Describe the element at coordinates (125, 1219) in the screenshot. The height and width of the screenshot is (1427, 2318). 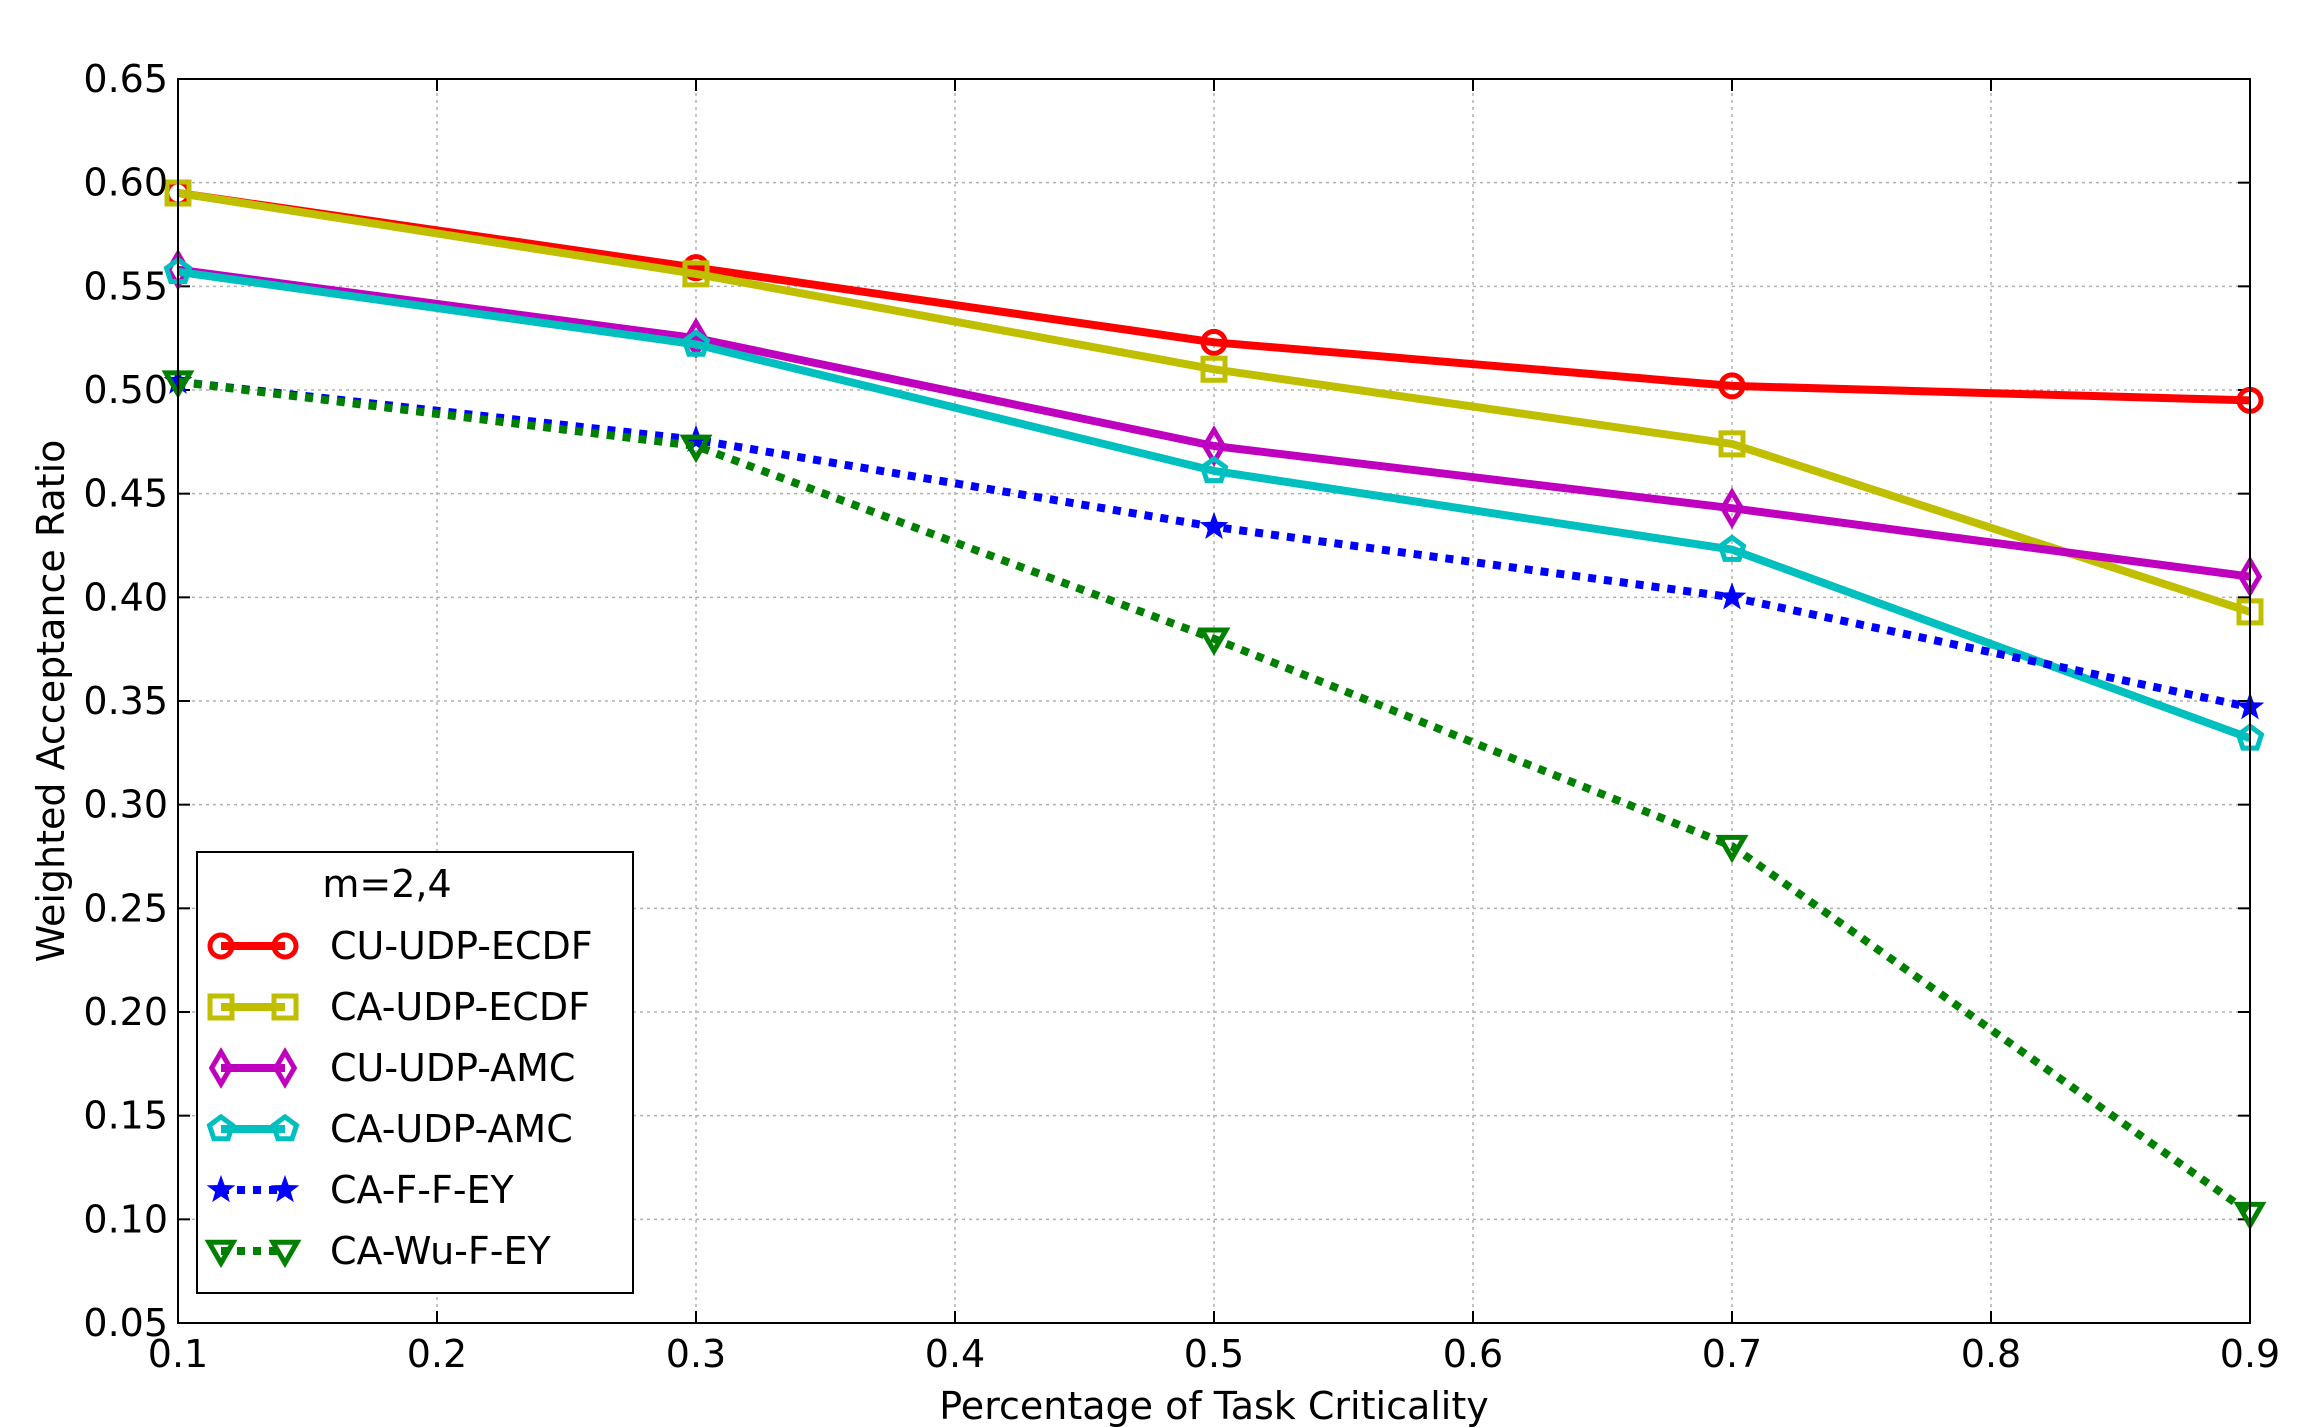
I see `y-tick-label: 0.10` at that location.